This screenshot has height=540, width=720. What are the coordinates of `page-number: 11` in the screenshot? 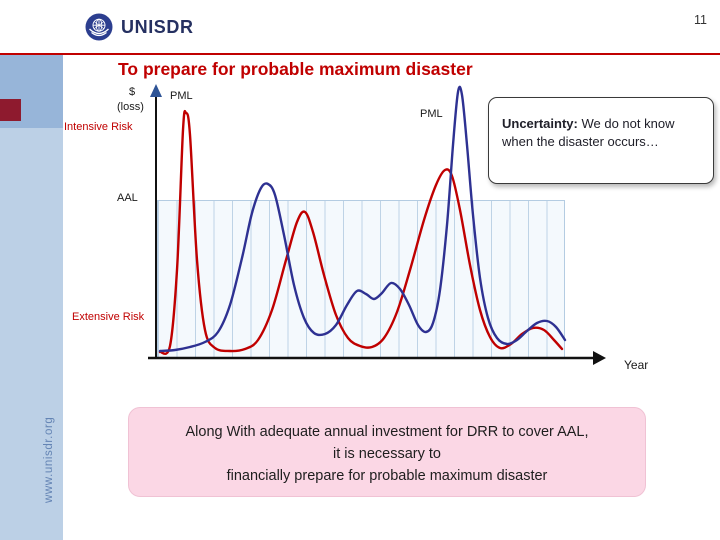 It's located at (700, 20).